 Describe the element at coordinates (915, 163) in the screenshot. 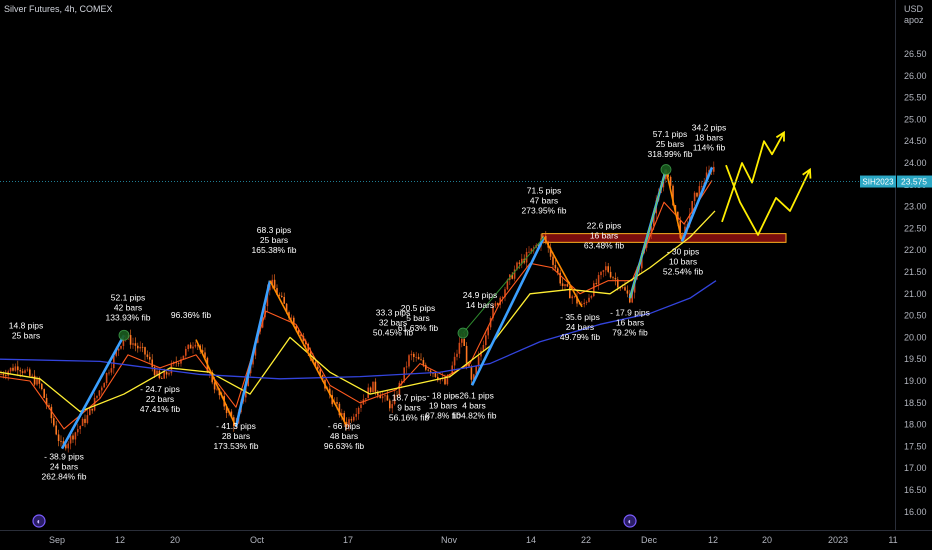

I see `price-tick-label: 24.00` at that location.